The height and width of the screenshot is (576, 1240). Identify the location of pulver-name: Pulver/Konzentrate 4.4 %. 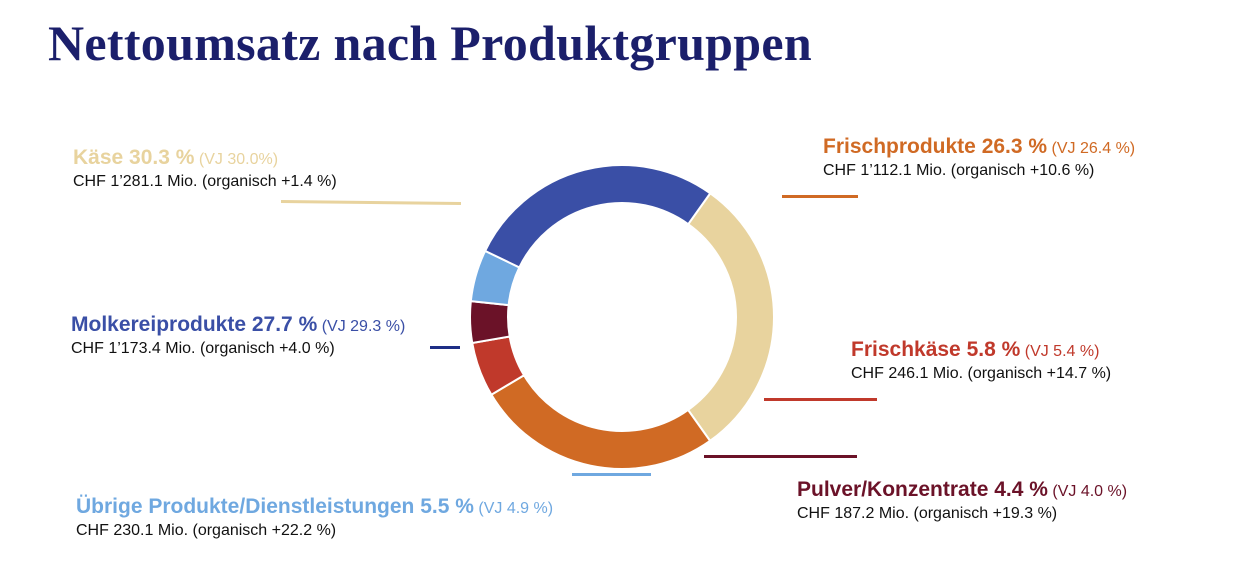
(922, 489).